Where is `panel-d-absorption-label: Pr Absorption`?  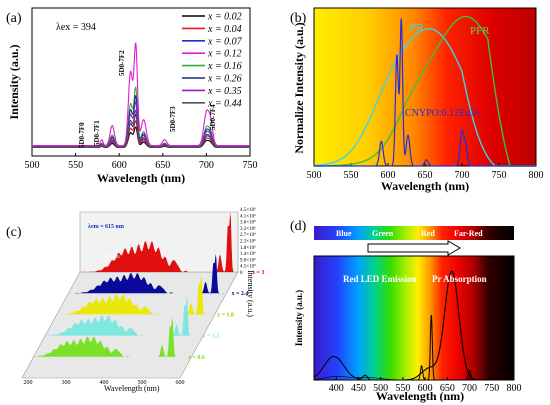 panel-d-absorption-label: Pr Absorption is located at coordinates (459, 279).